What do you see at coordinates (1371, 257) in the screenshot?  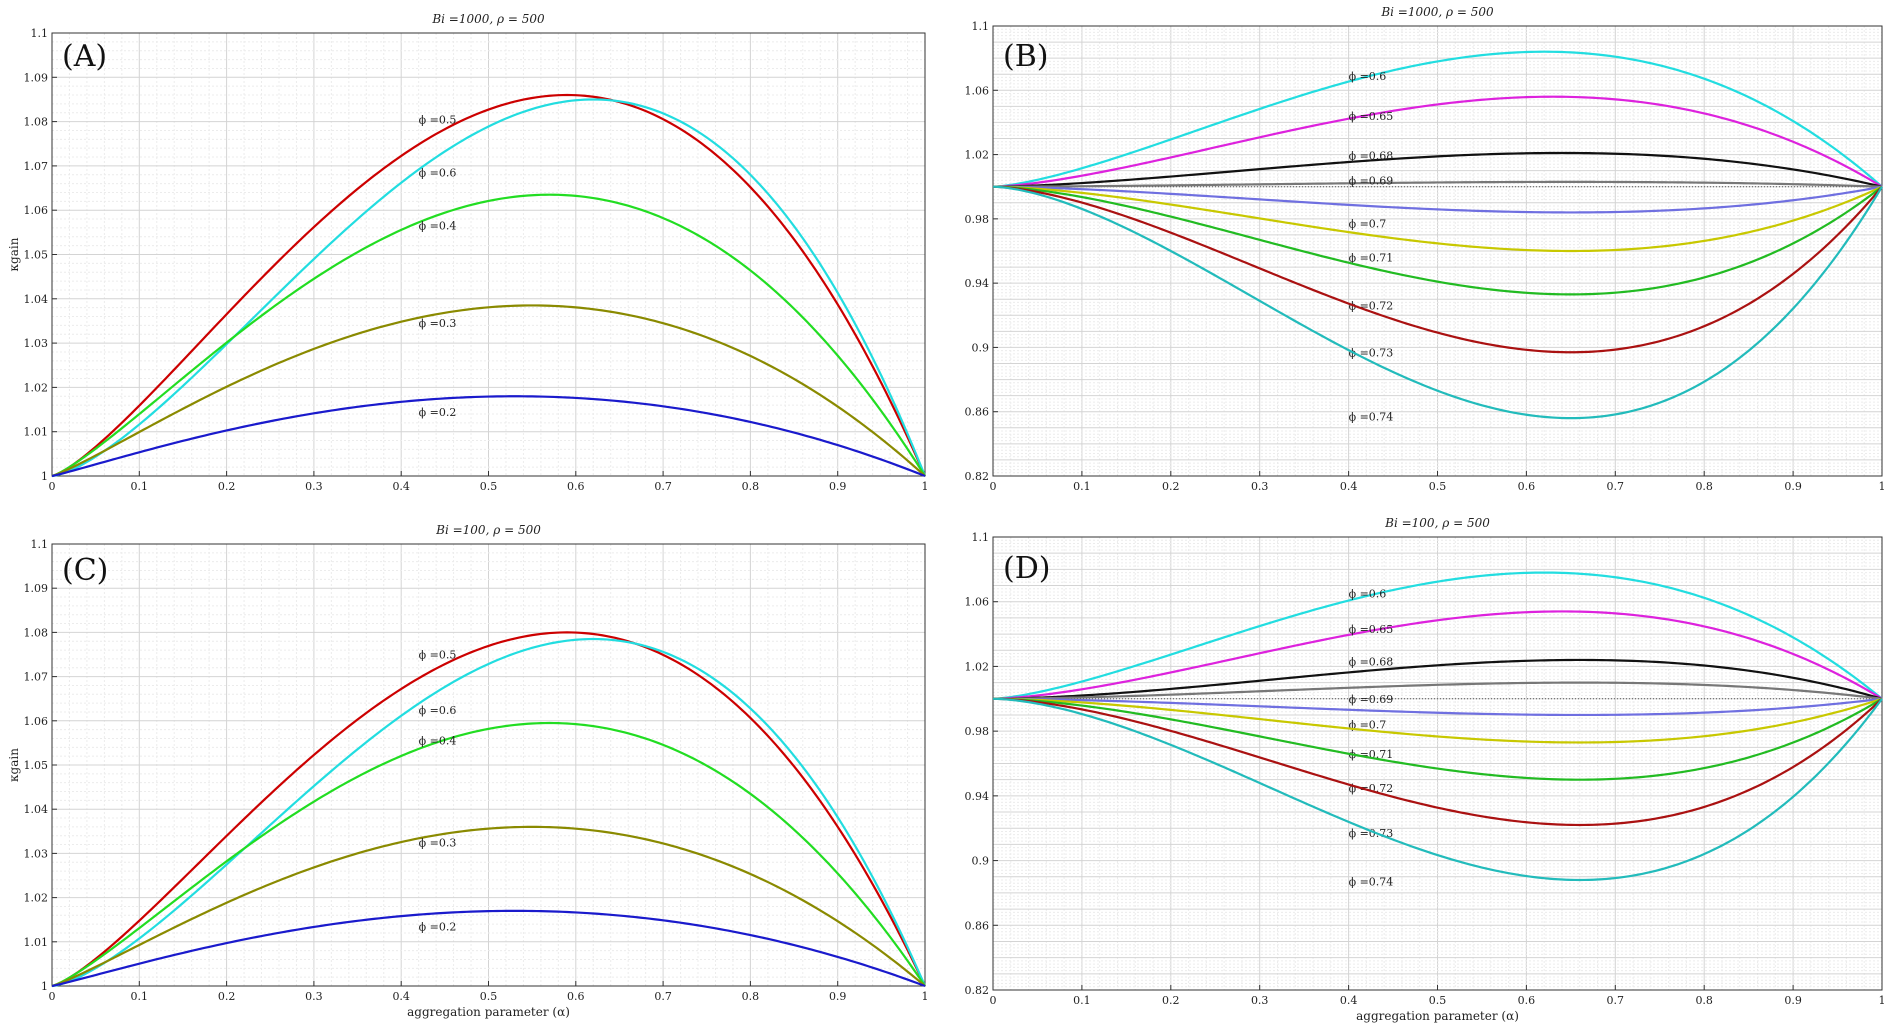 I see `series-label: ϕ =0.71` at bounding box center [1371, 257].